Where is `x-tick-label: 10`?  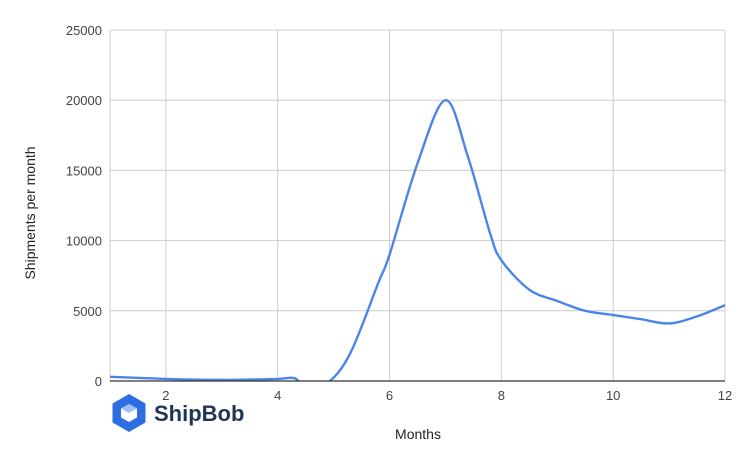
x-tick-label: 10 is located at coordinates (613, 395).